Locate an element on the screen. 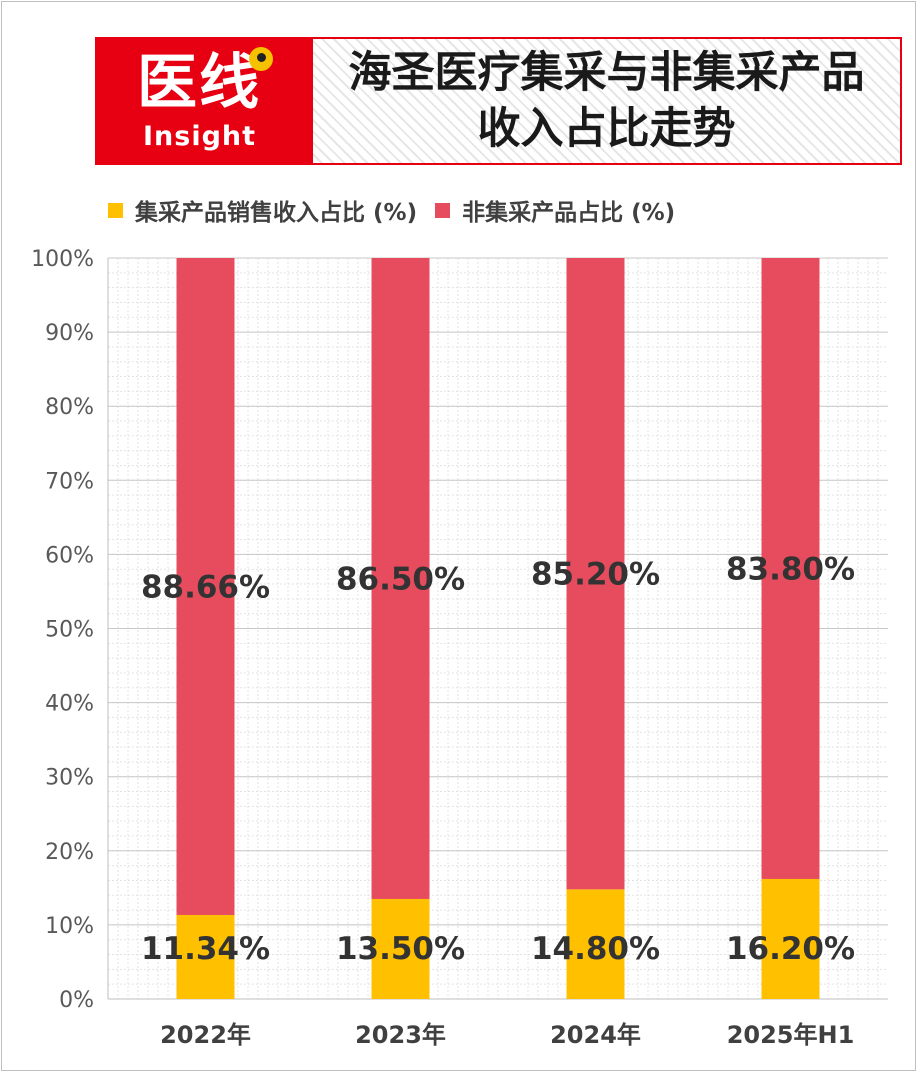 This screenshot has width=919, height=1074. legend: 集采产品销售收入占比 (%) 非集采产品占比 (%) is located at coordinates (400, 210).